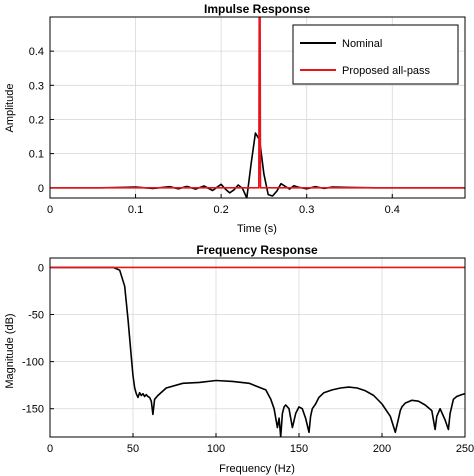 The width and height of the screenshot is (474, 476). What do you see at coordinates (36, 52) in the screenshot?
I see `y-tick-label: 0.4` at bounding box center [36, 52].